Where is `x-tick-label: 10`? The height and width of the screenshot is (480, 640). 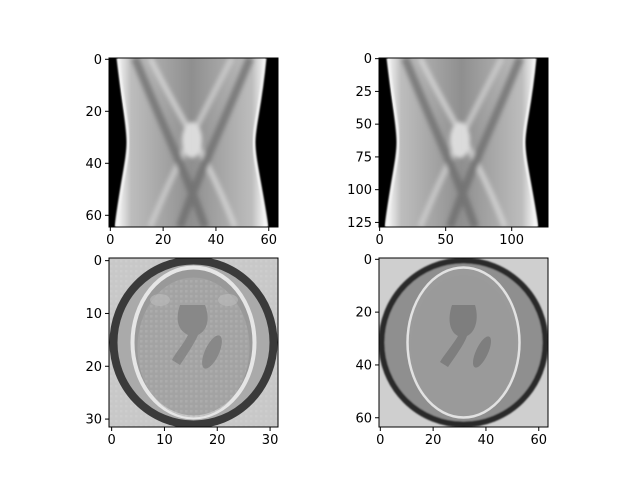 x-tick-label: 10 is located at coordinates (164, 440).